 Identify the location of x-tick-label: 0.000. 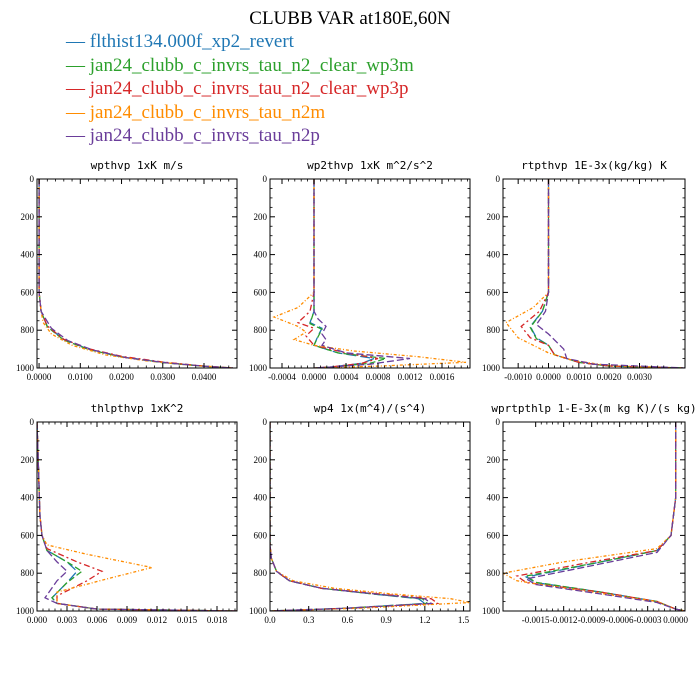
(37, 620).